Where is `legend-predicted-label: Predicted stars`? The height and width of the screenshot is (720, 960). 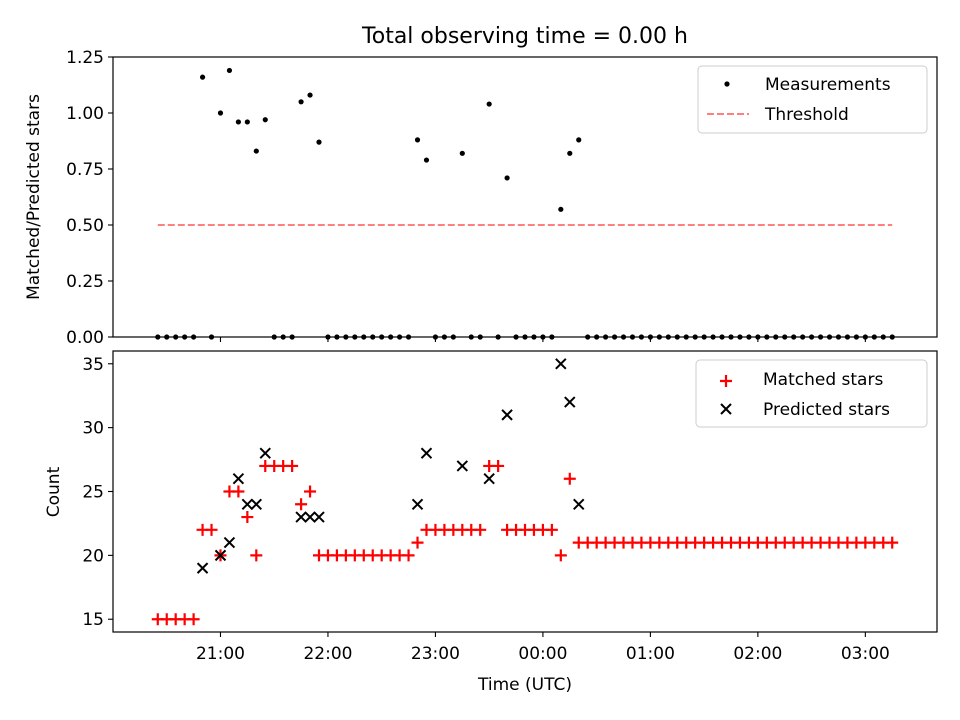 legend-predicted-label: Predicted stars is located at coordinates (826, 410).